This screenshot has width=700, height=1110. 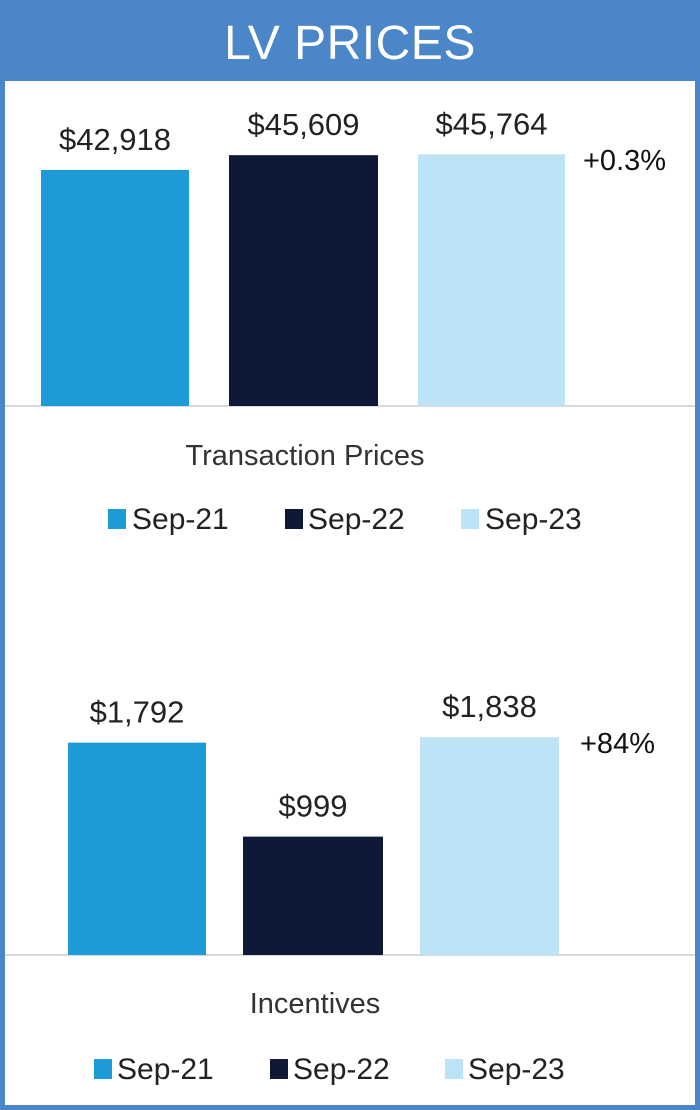 What do you see at coordinates (624, 161) in the screenshot?
I see `transaction-change-label: +0.3%` at bounding box center [624, 161].